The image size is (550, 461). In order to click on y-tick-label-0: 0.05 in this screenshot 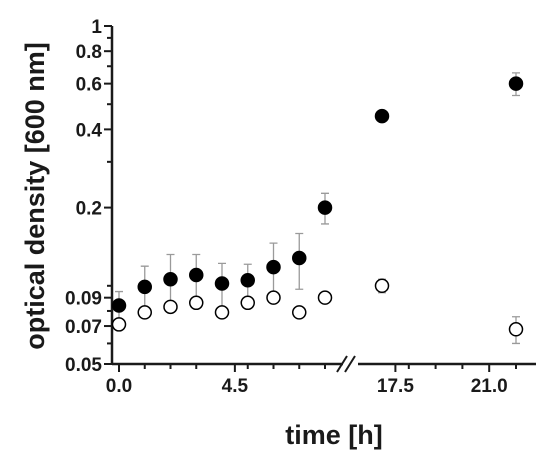, I will do `click(83, 365)`.